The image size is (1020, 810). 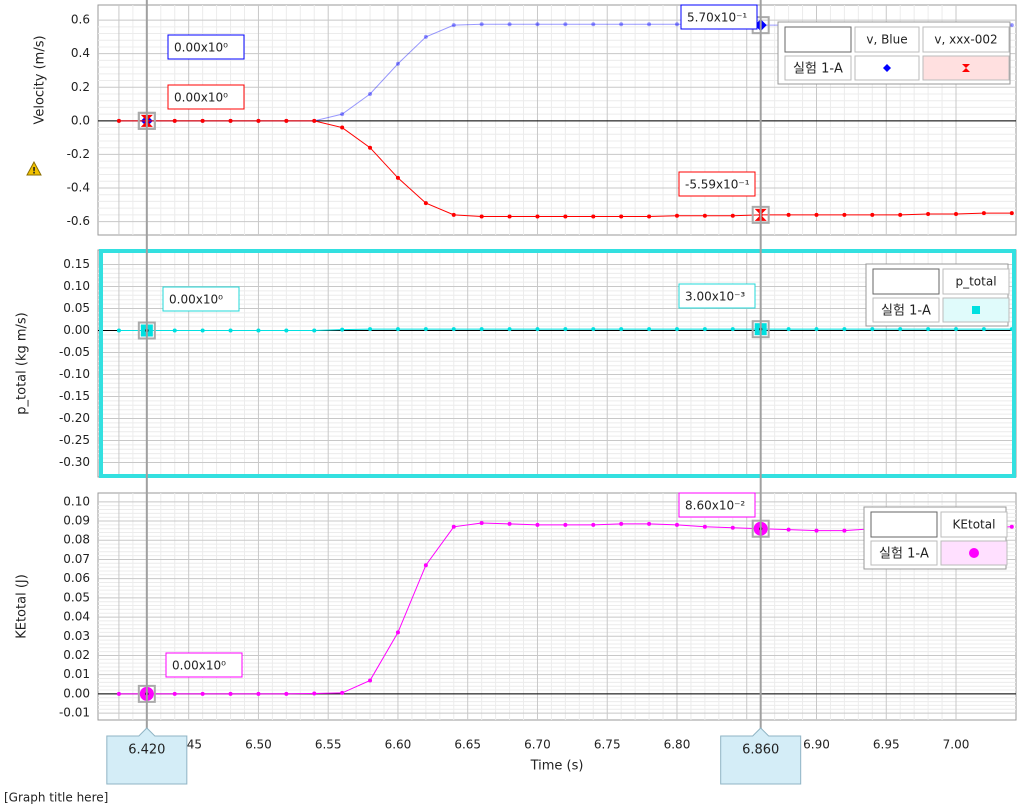 What do you see at coordinates (965, 40) in the screenshot?
I see `legend-series-name: v, xxx-002` at bounding box center [965, 40].